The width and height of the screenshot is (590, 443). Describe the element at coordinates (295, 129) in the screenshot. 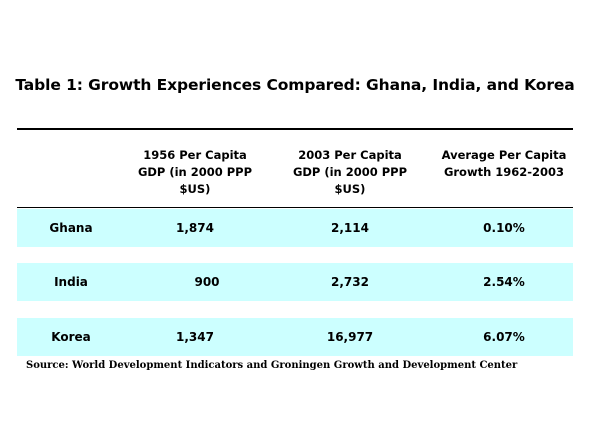

I see `table-top-rule` at that location.